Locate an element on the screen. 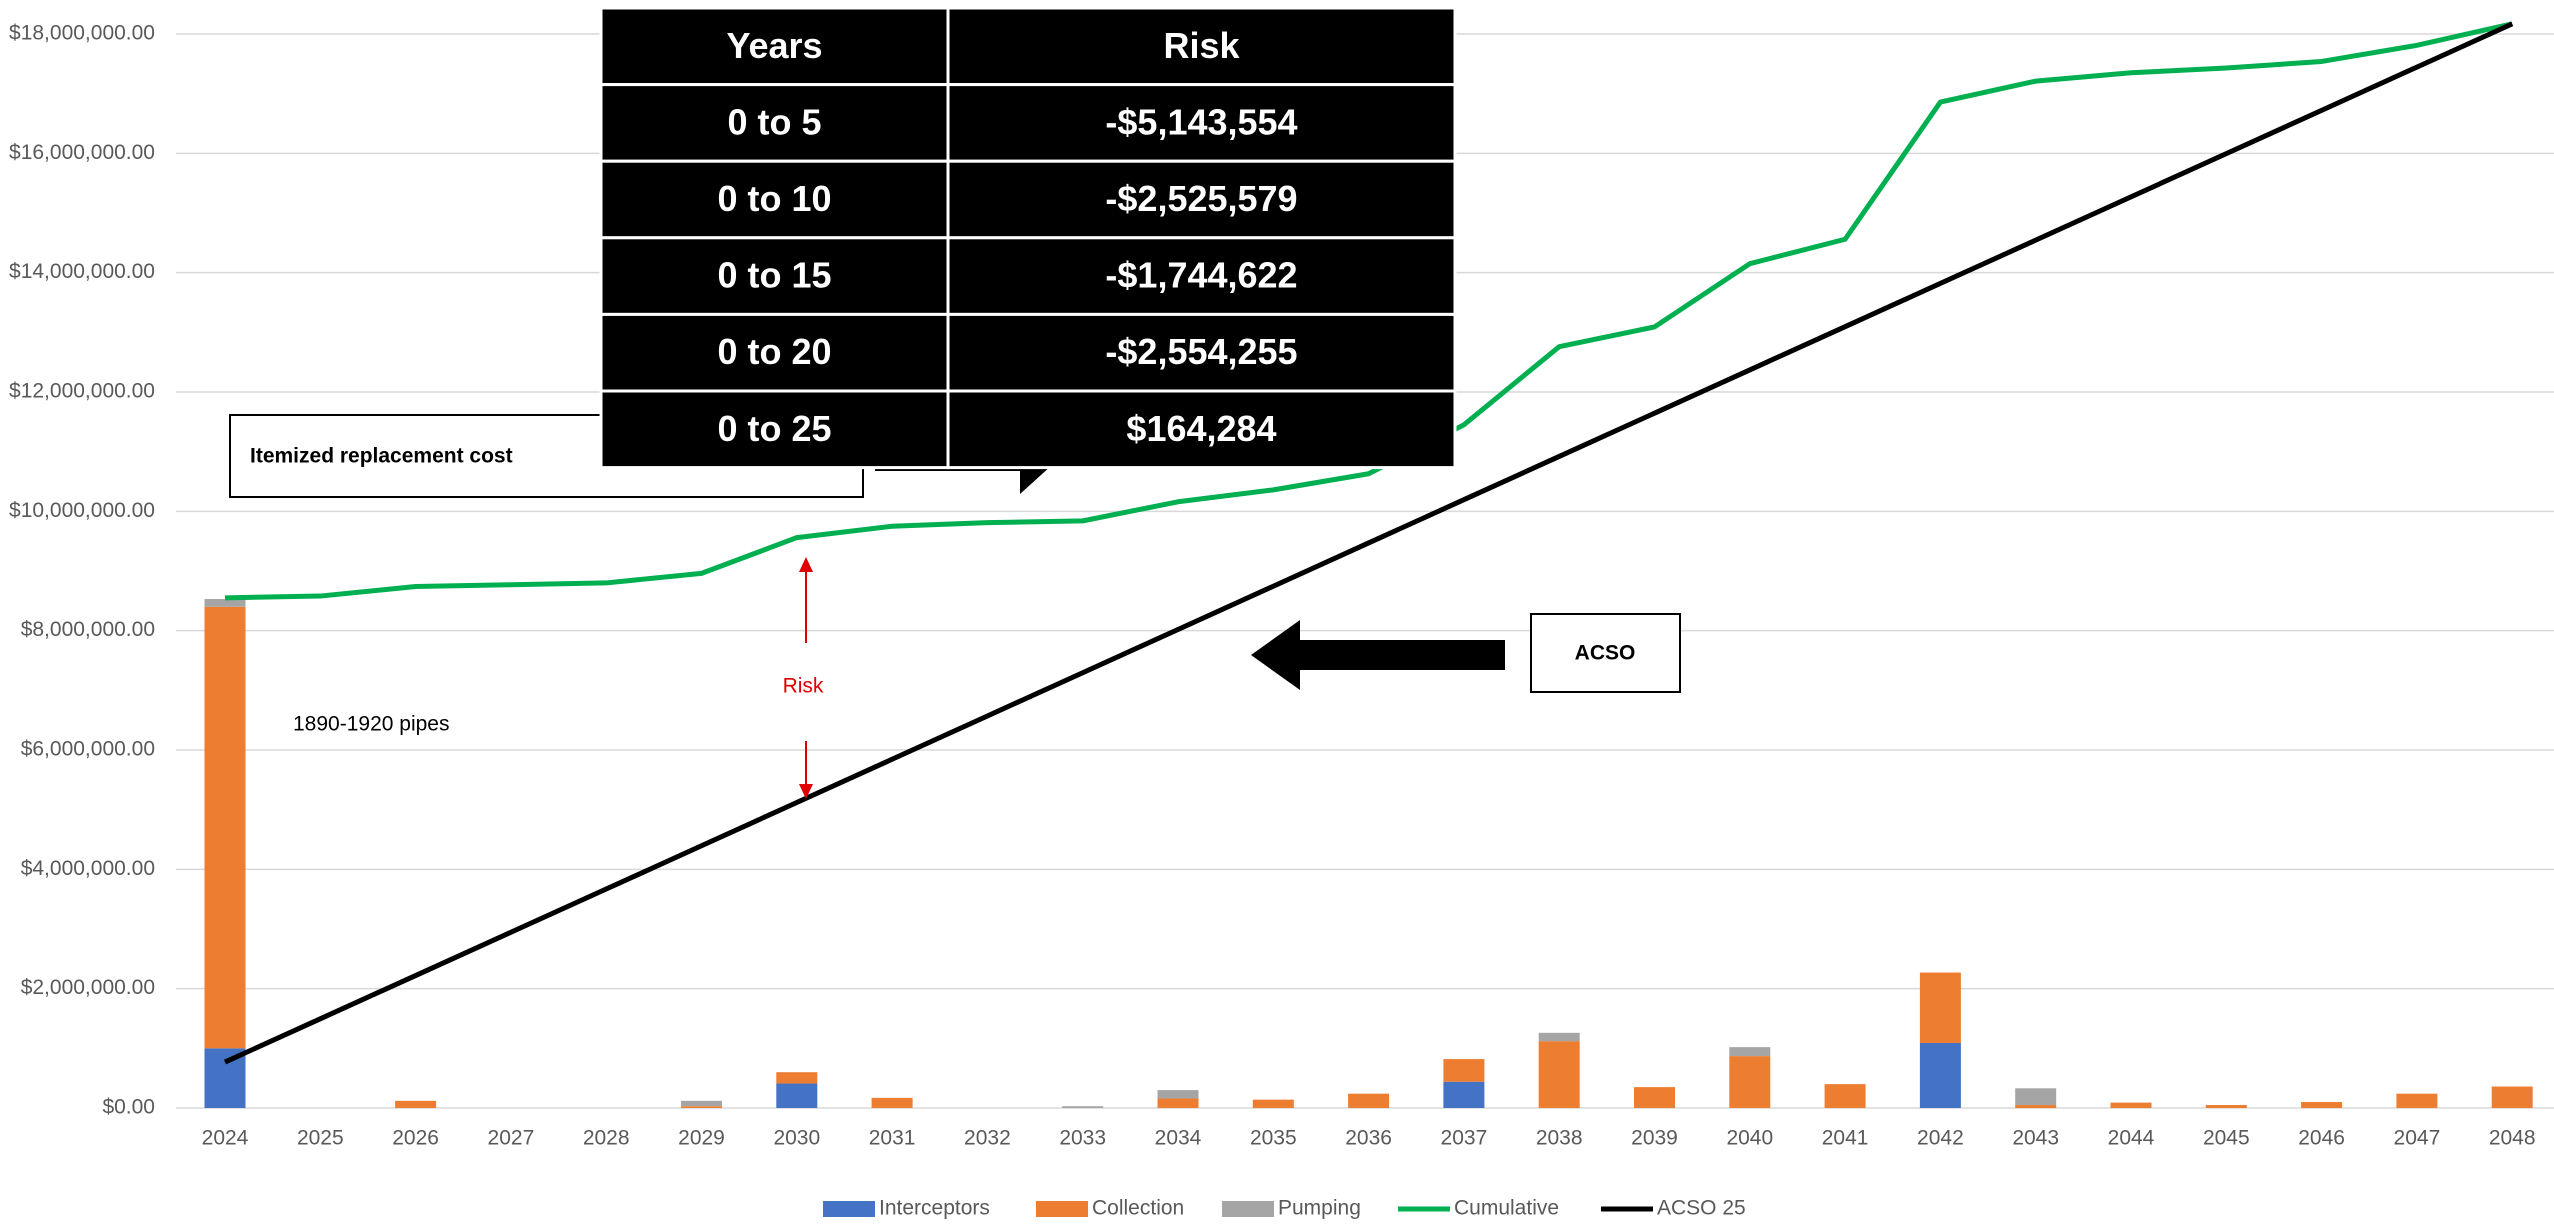  y-tick-label: $14,000,000.00 is located at coordinates (82, 271).